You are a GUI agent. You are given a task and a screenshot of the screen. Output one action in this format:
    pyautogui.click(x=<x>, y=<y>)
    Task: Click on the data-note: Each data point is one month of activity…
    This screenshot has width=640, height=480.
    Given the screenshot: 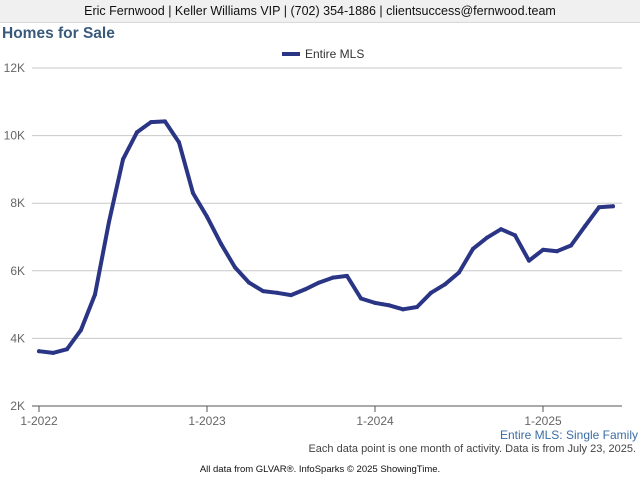 What is the action you would take?
    pyautogui.click(x=472, y=449)
    